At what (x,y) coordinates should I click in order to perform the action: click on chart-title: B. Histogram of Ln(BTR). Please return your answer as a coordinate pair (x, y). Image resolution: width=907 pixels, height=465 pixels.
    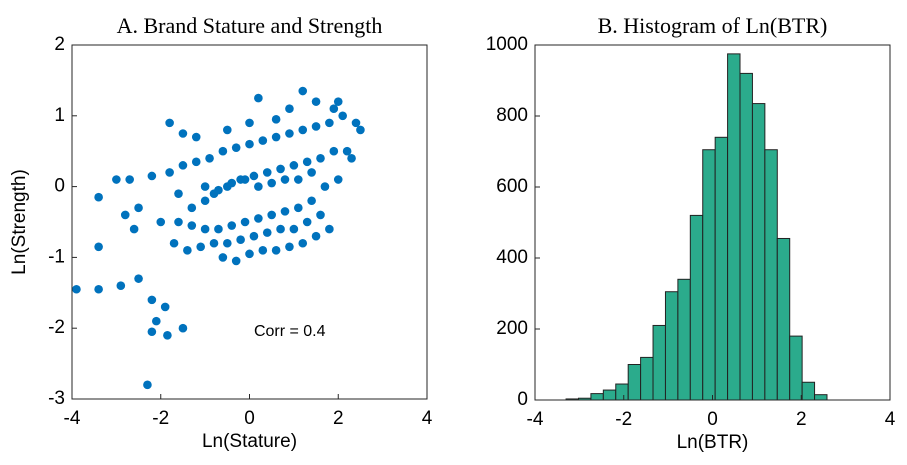
    Looking at the image, I should click on (713, 25).